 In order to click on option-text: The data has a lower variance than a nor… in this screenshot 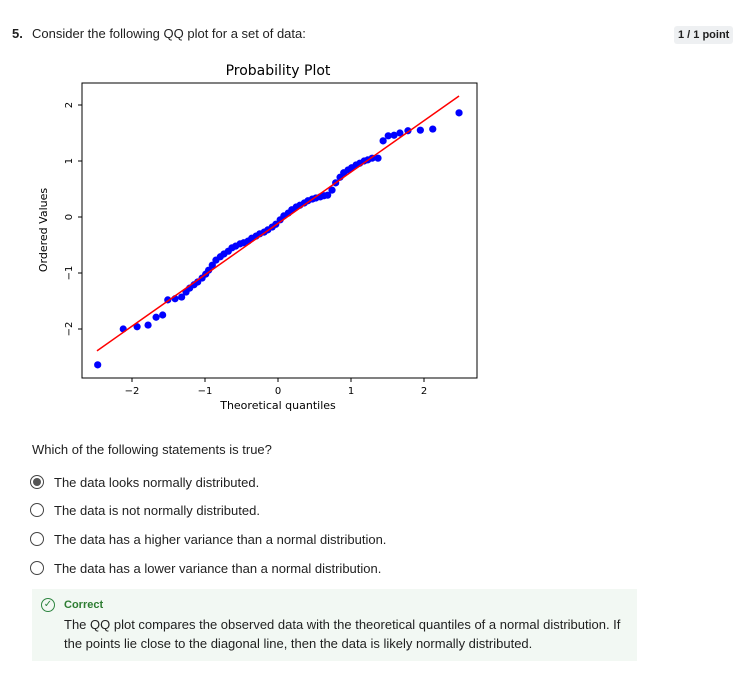, I will do `click(218, 568)`.